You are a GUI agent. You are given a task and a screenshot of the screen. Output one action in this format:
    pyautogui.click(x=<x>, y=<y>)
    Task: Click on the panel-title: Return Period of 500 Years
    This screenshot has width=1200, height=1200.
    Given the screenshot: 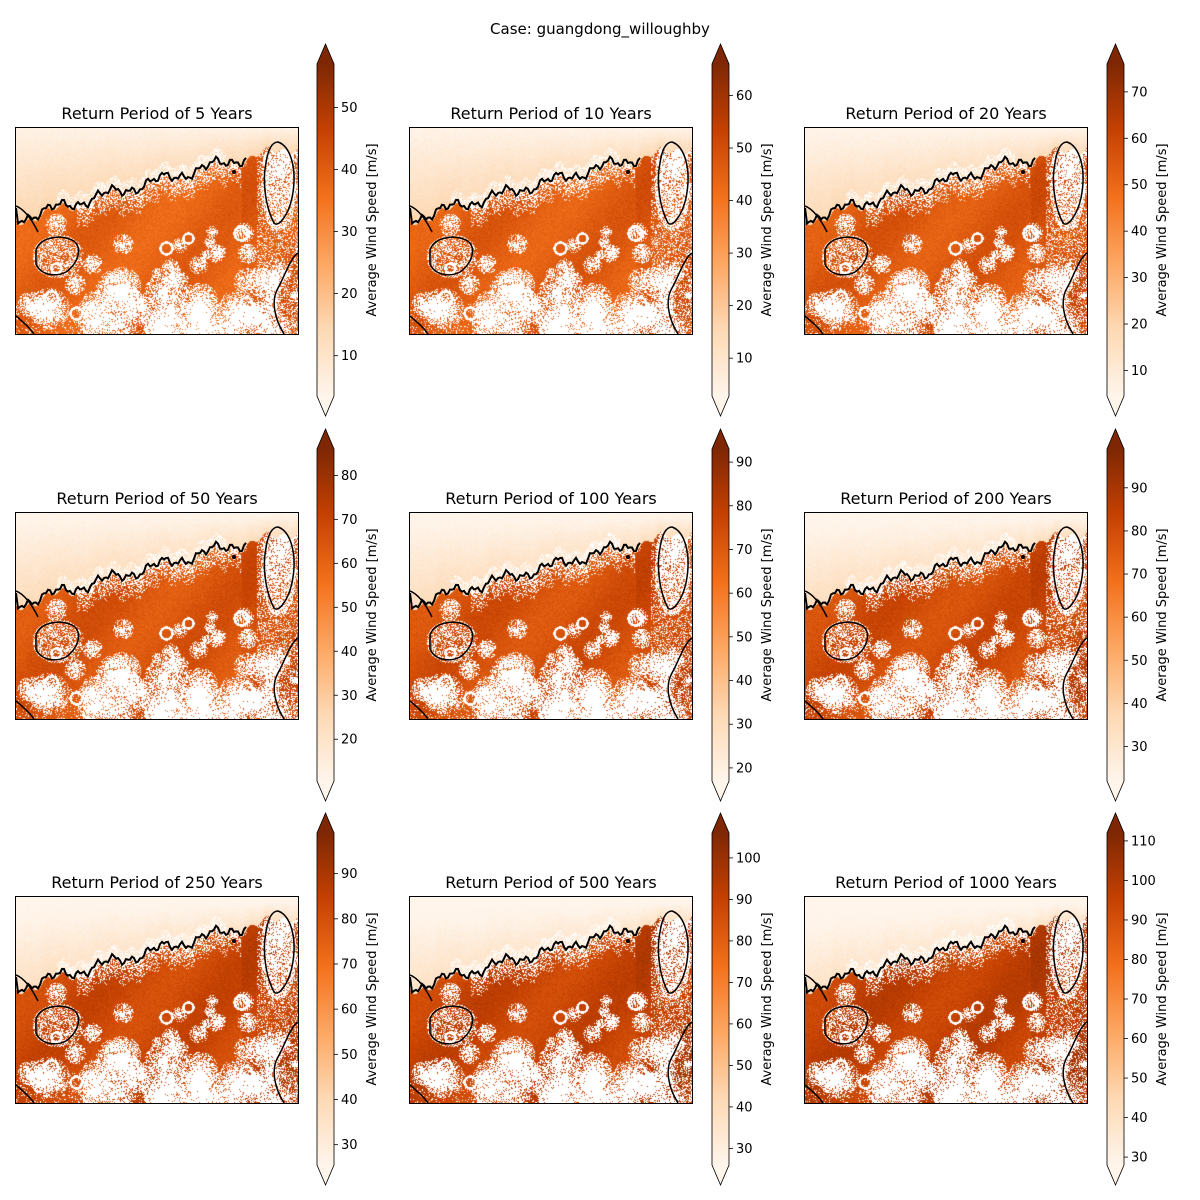 What is the action you would take?
    pyautogui.click(x=551, y=882)
    